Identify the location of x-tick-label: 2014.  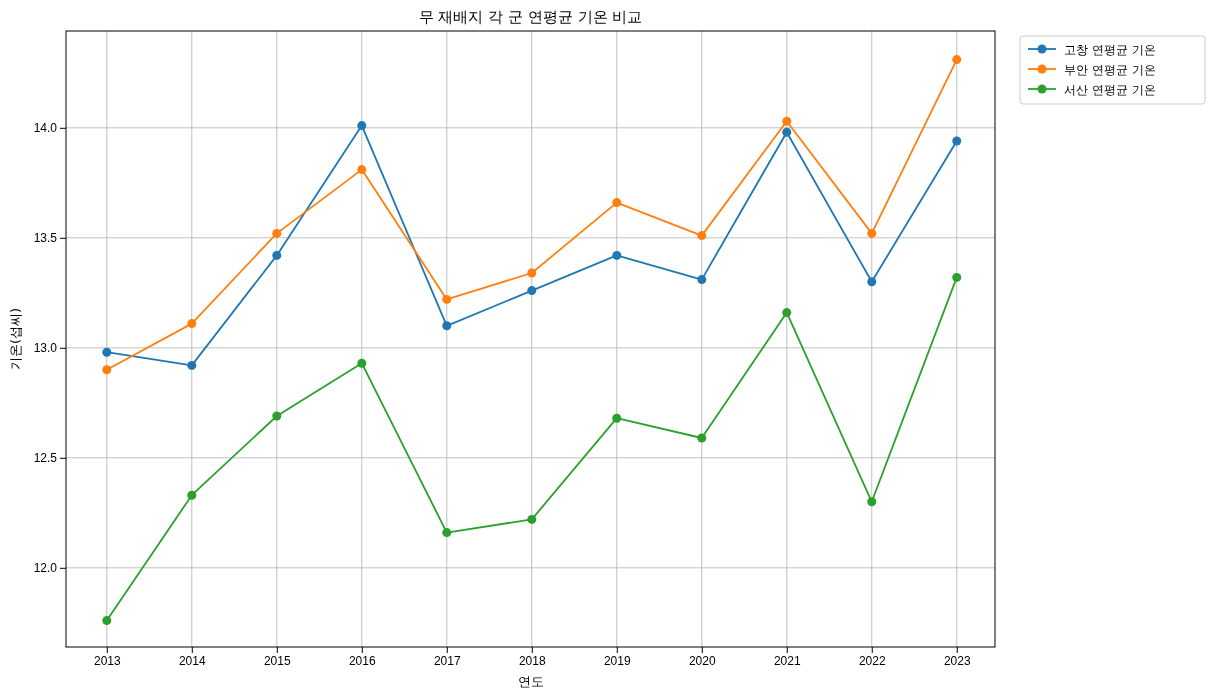
(192, 660).